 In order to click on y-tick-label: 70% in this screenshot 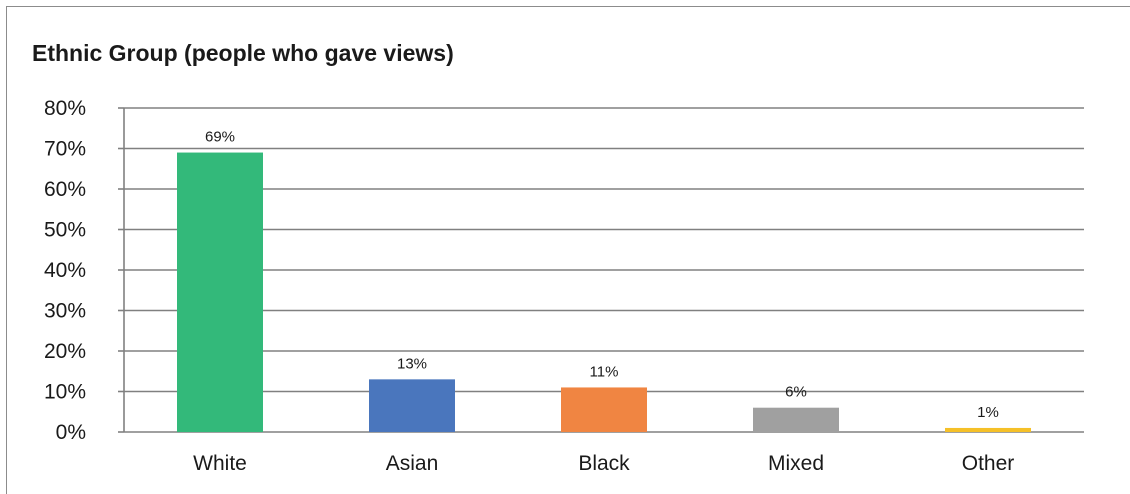, I will do `click(65, 149)`.